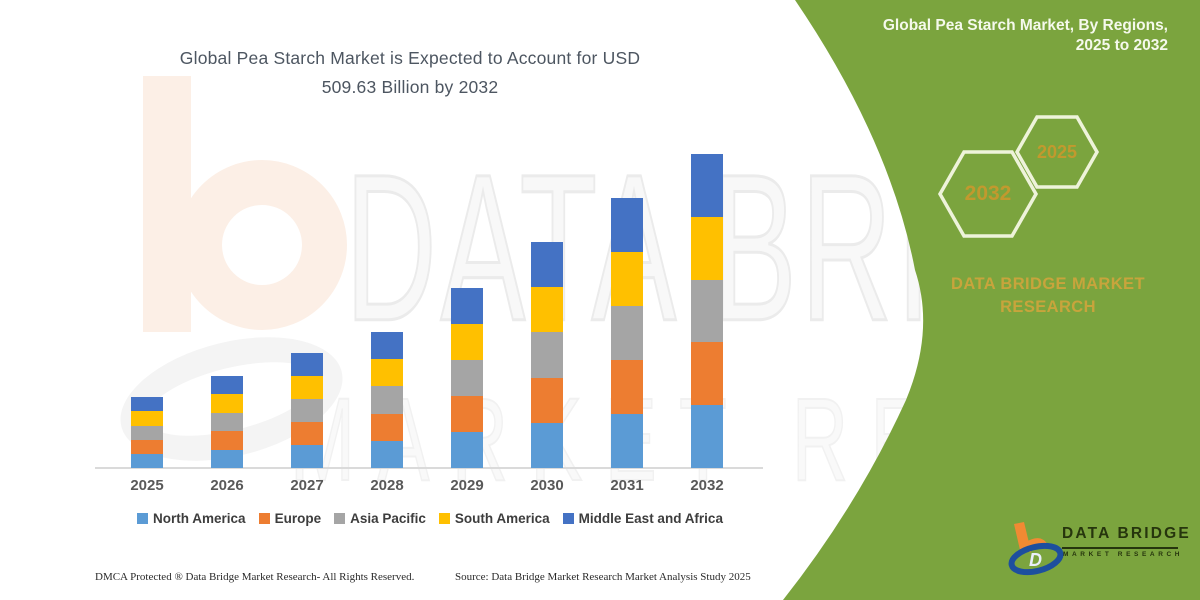  What do you see at coordinates (1123, 554) in the screenshot?
I see `logo-subtext: MARKET RESEARCH` at bounding box center [1123, 554].